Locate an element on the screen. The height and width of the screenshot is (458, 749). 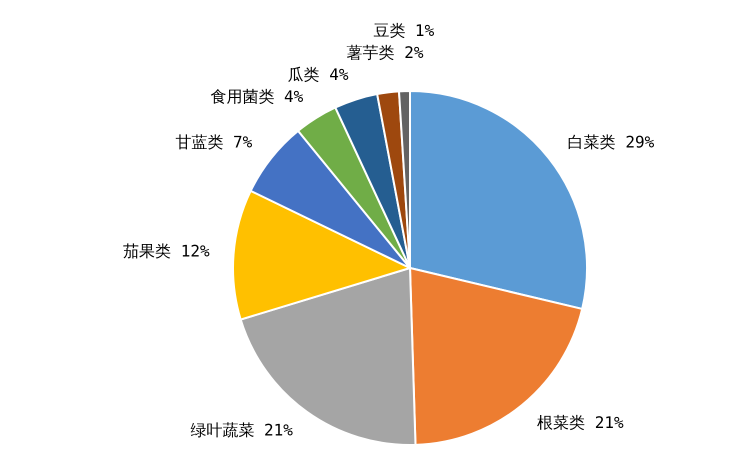
slice-label: 绿叶蔬菜 21% is located at coordinates (242, 430).